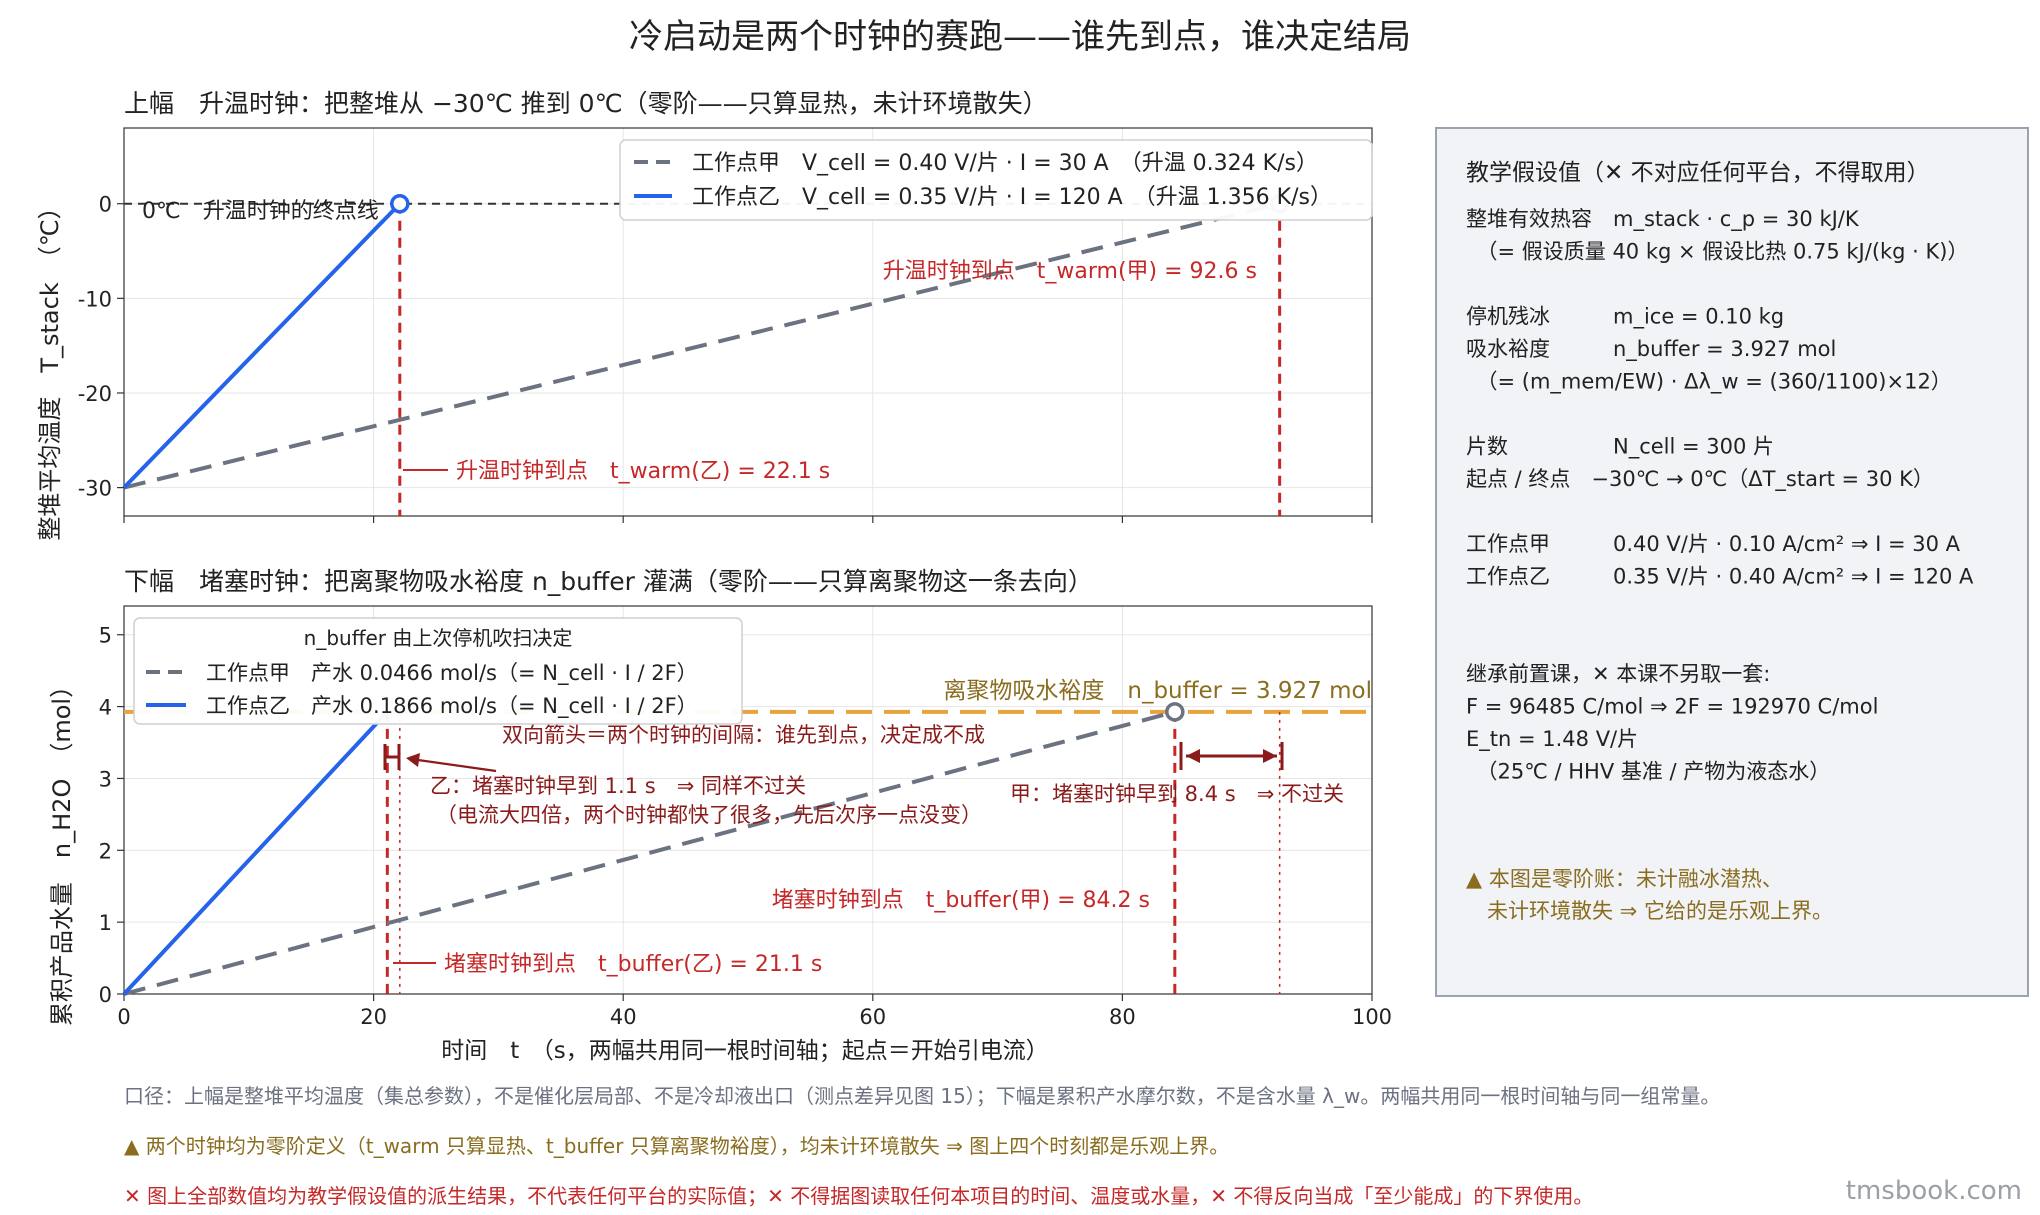  Describe the element at coordinates (438, 638) in the screenshot. I see `bottom-legend-title: n_buffer 由上次停机吹扫决定` at that location.